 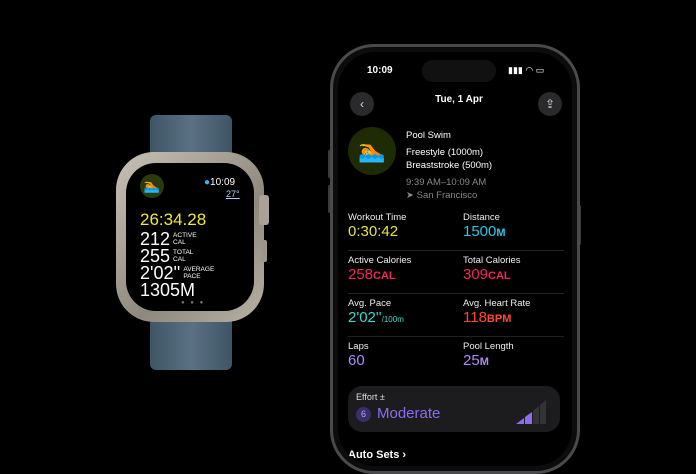 What do you see at coordinates (402, 356) in the screenshot?
I see `metric-cell: Laps 60` at bounding box center [402, 356].